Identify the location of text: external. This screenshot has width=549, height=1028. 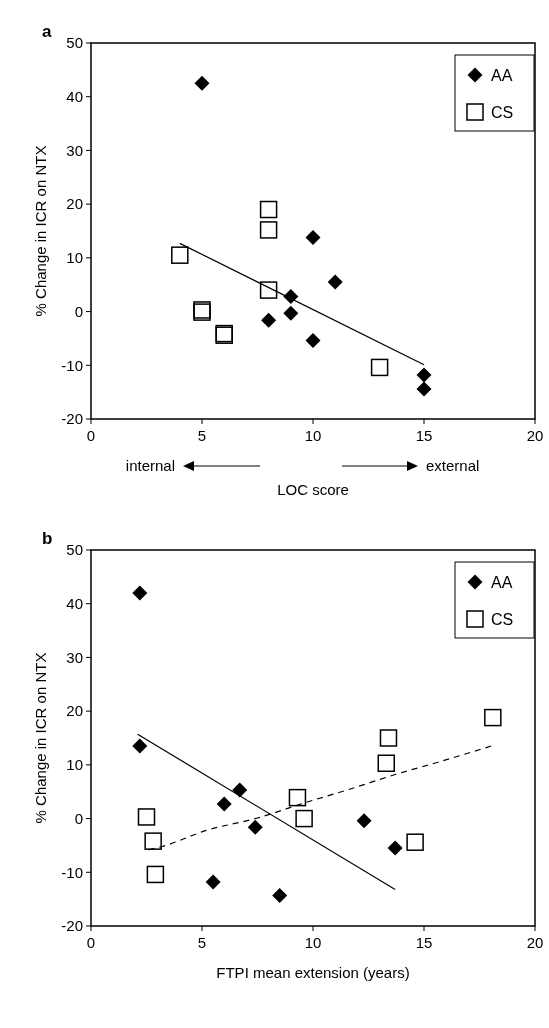
(453, 465).